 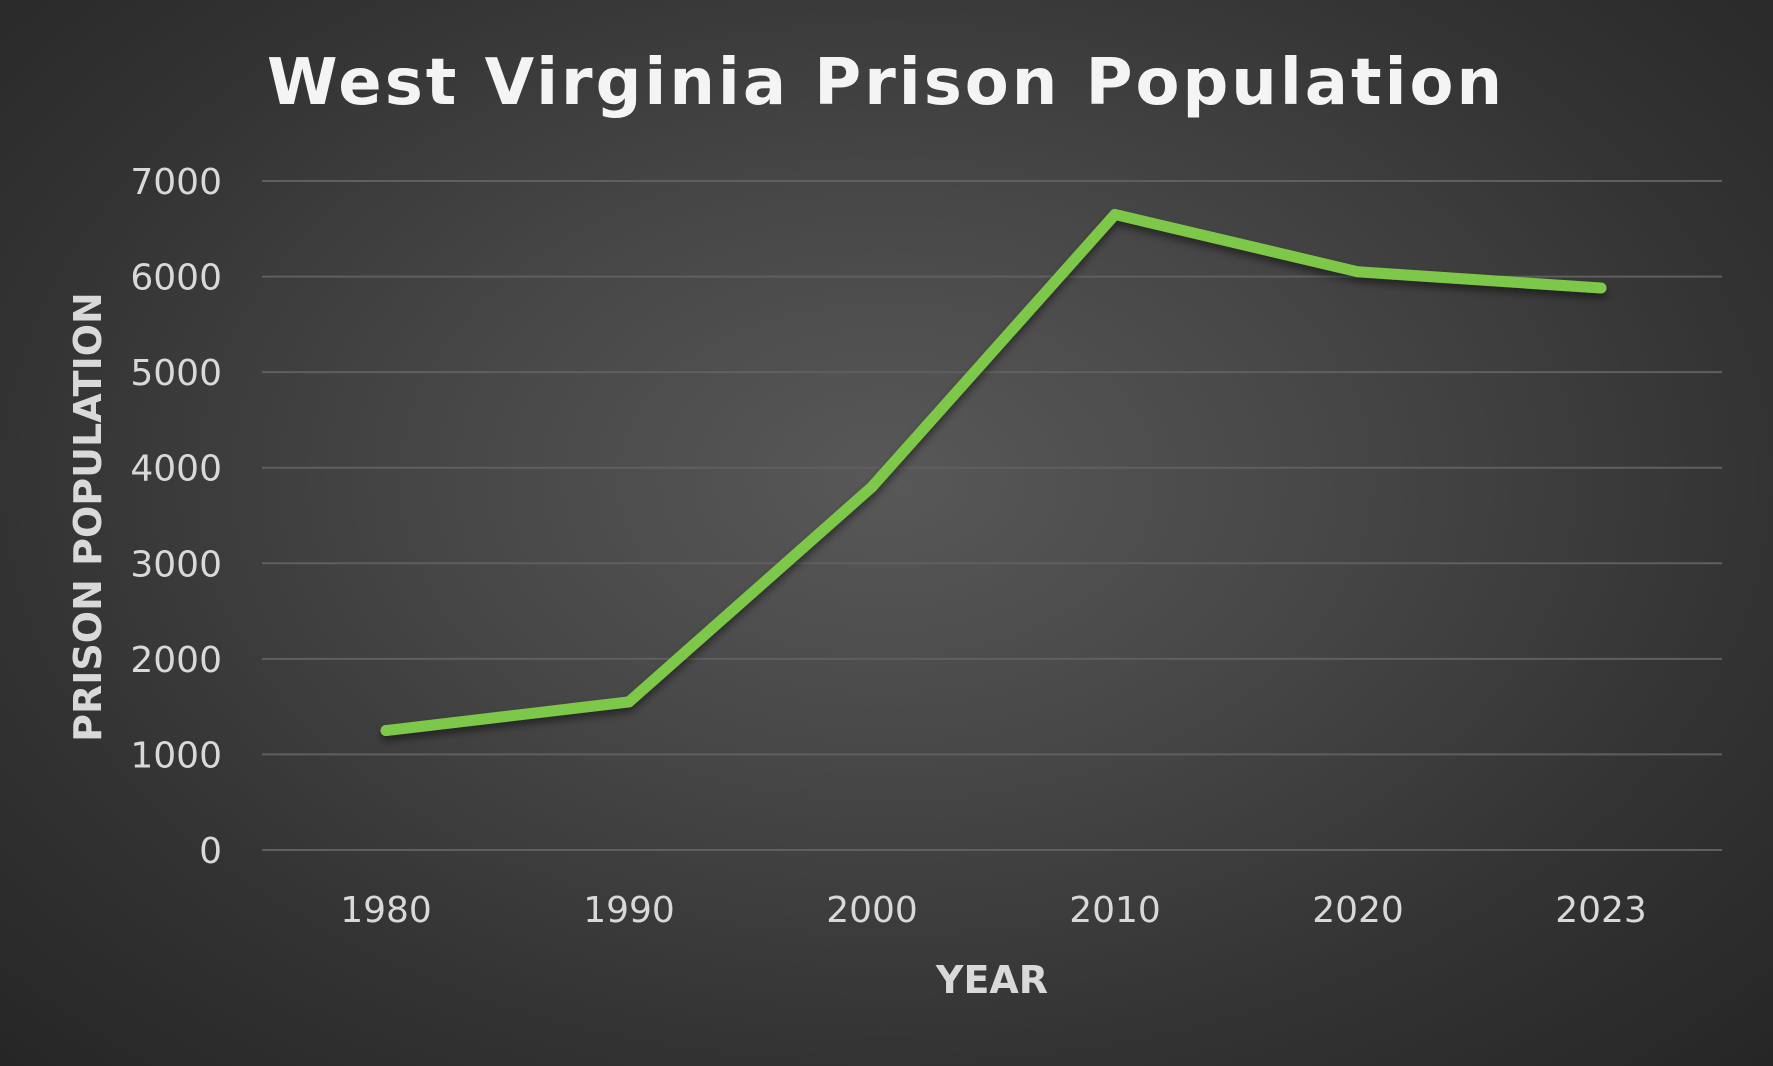 I want to click on x-tick-label: 2010, so click(x=1115, y=910).